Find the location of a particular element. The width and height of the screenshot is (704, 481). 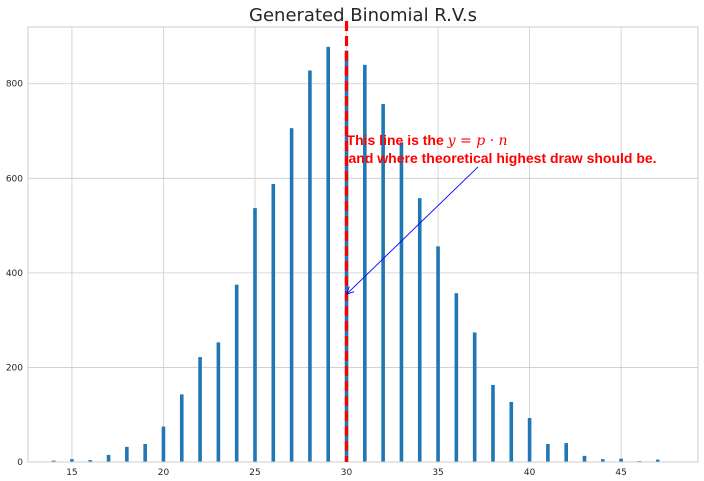

x-tick-label: 45 is located at coordinates (620, 473).